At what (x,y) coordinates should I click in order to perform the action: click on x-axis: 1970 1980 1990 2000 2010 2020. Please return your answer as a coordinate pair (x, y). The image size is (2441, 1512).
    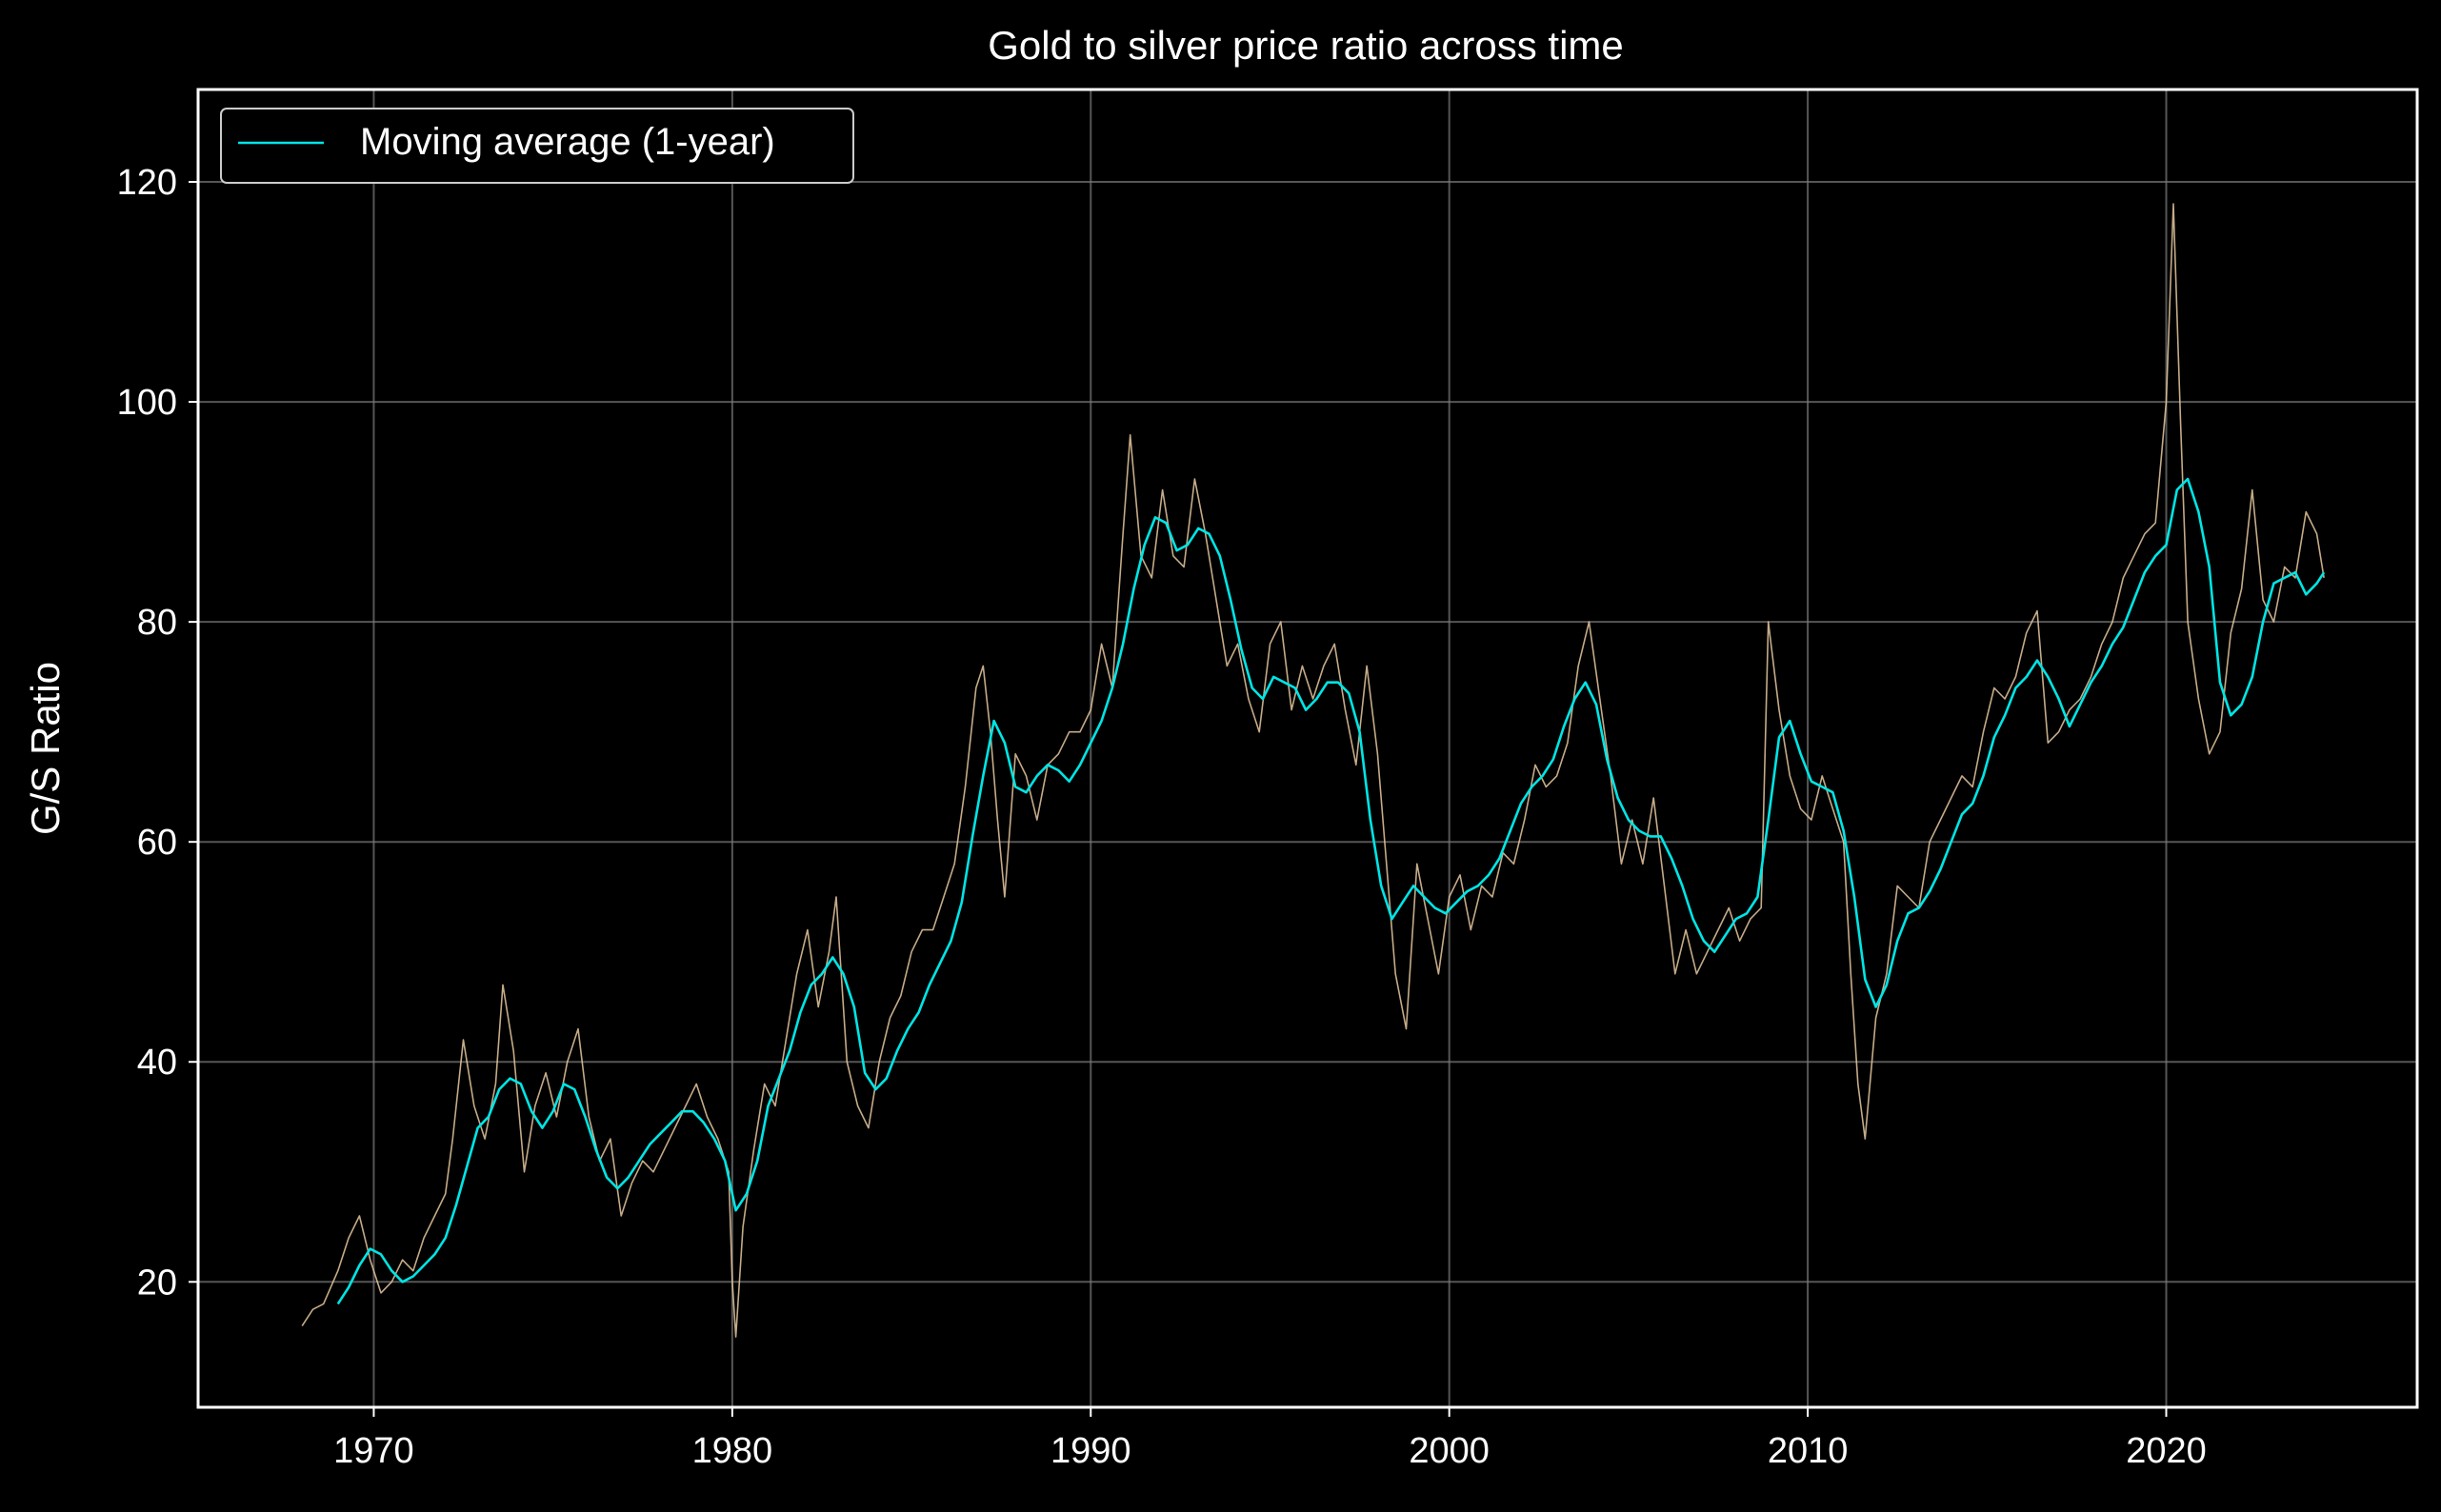
    Looking at the image, I should click on (1270, 1439).